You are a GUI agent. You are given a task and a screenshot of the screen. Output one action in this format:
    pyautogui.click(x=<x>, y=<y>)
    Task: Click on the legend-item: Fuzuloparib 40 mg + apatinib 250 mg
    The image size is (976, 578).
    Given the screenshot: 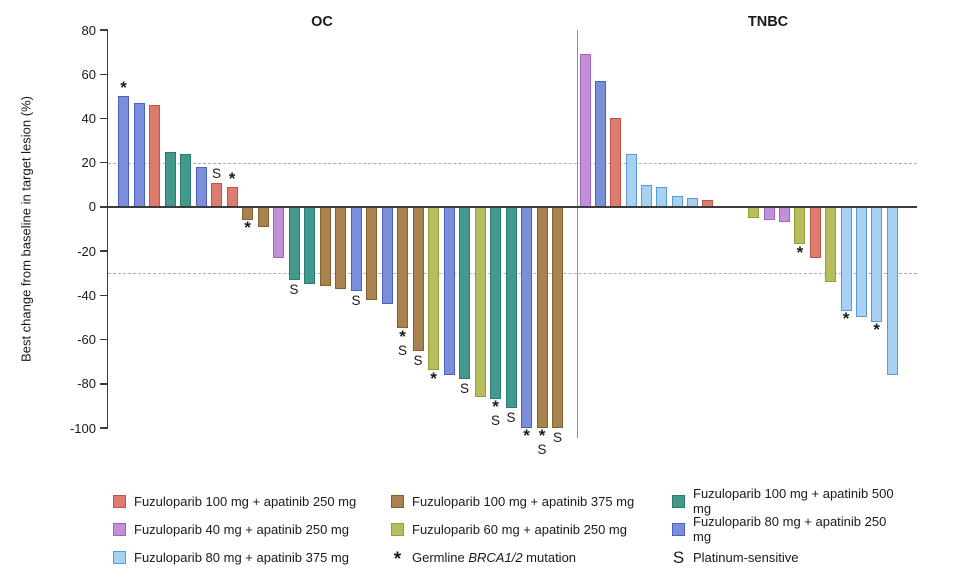 What is the action you would take?
    pyautogui.click(x=252, y=529)
    